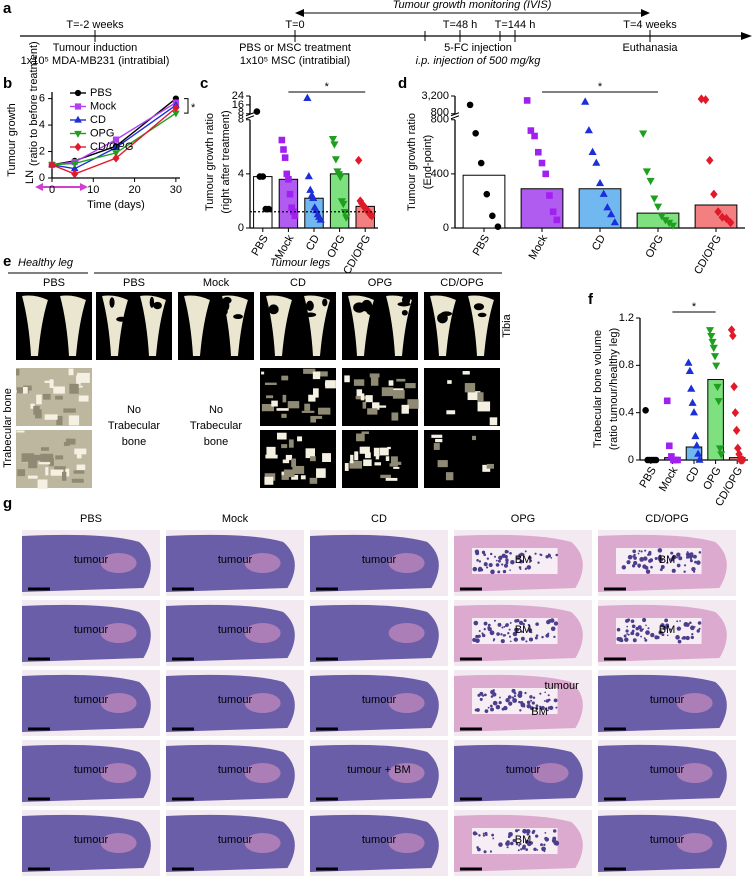  What do you see at coordinates (412, 162) in the screenshot?
I see `y-axis-label: Tumour growth ratio` at bounding box center [412, 162].